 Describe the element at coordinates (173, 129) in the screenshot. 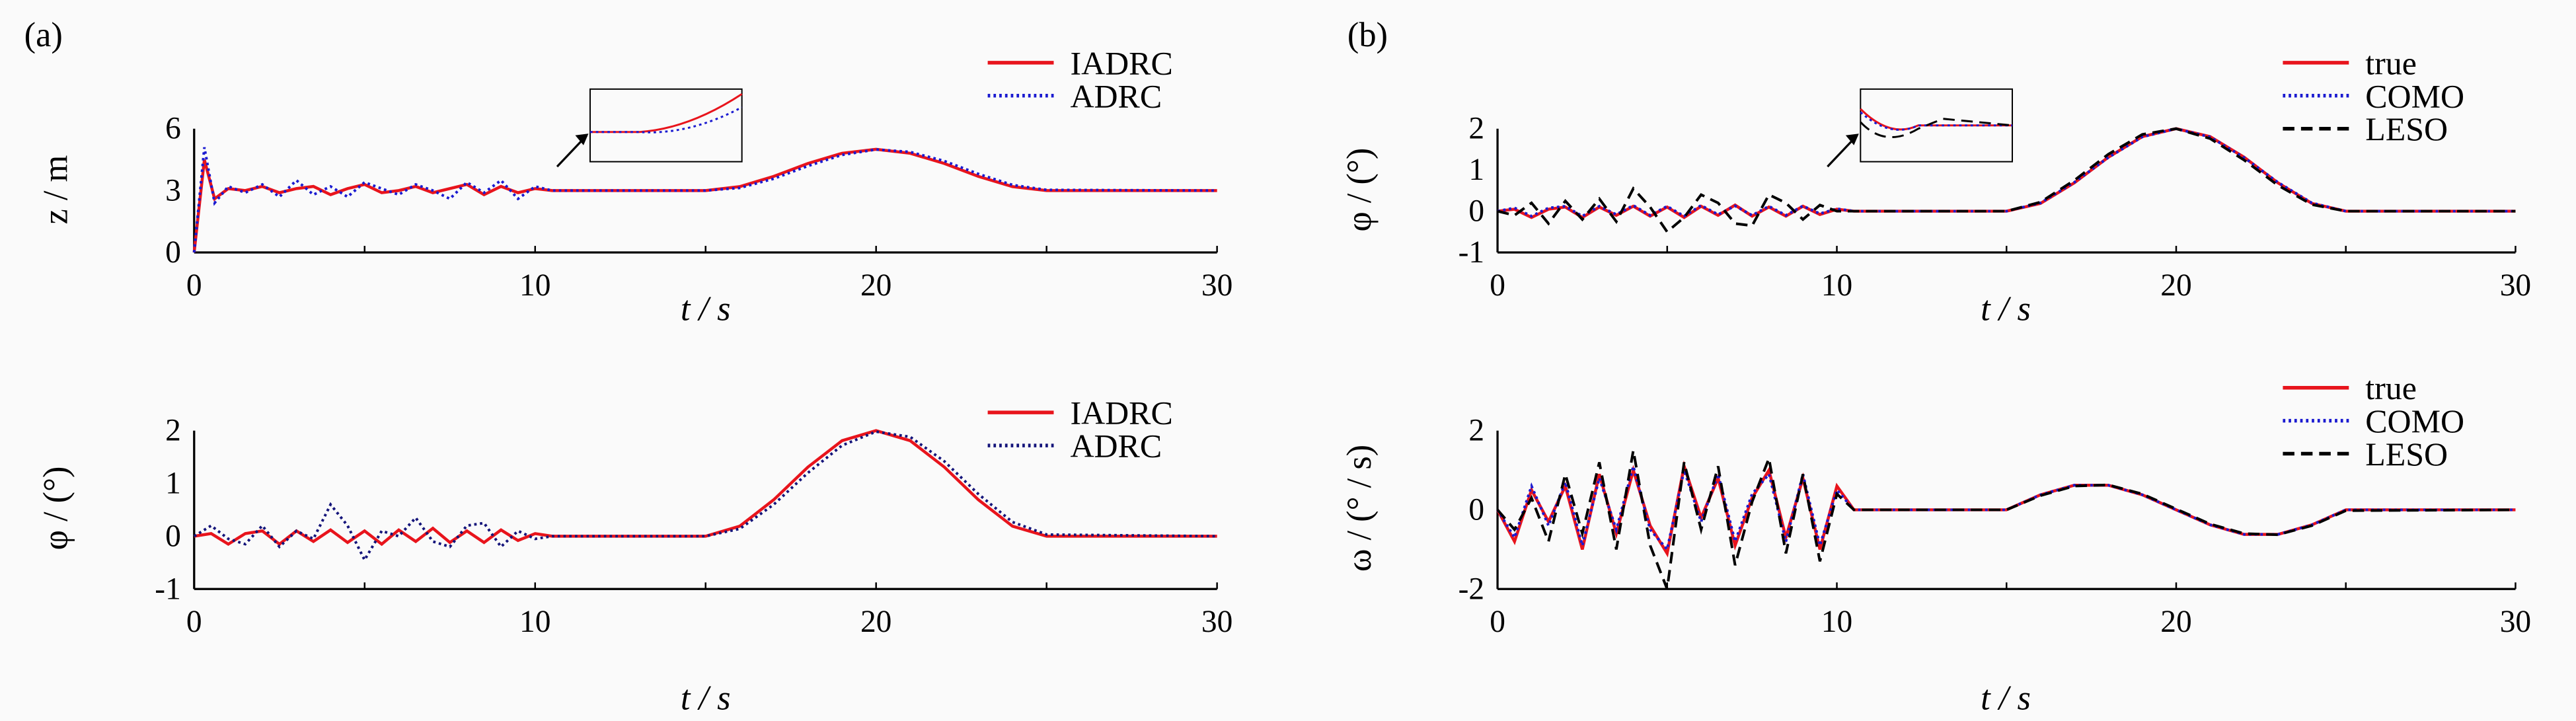

I see `y-tick-label: 6` at that location.